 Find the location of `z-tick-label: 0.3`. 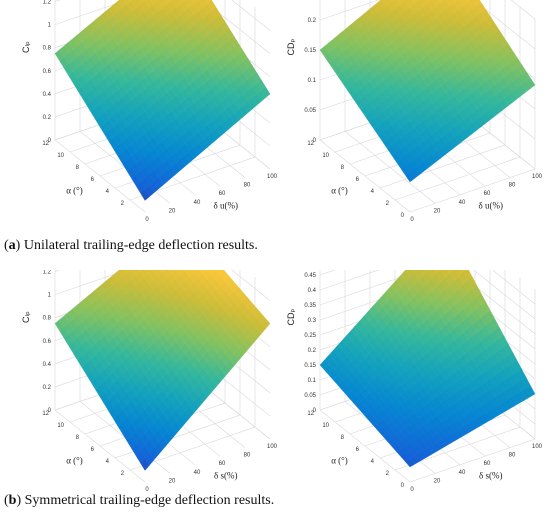

z-tick-label: 0.3 is located at coordinates (312, 321).